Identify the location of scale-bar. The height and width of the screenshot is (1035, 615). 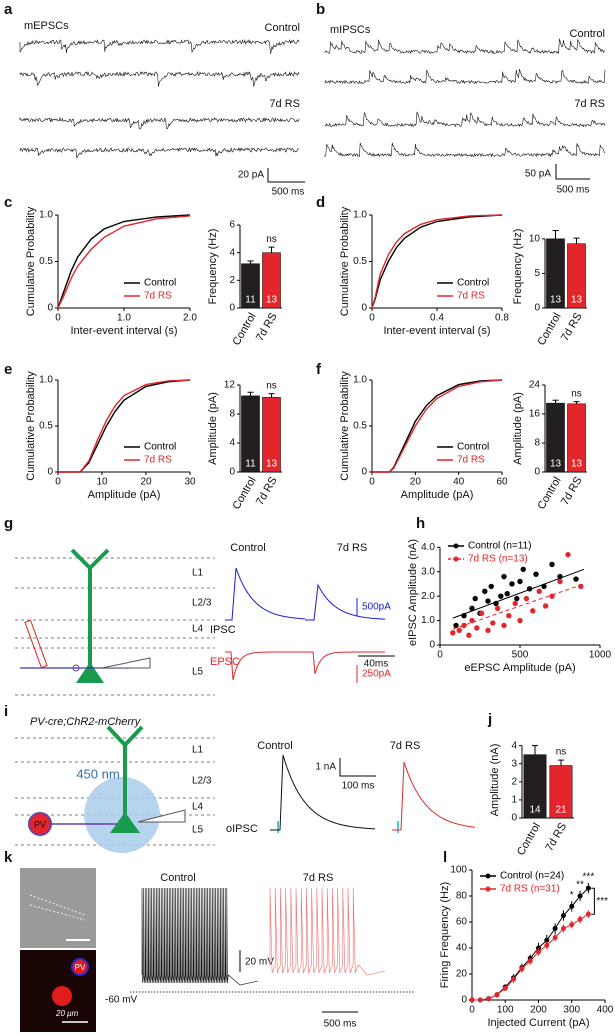
(286, 175).